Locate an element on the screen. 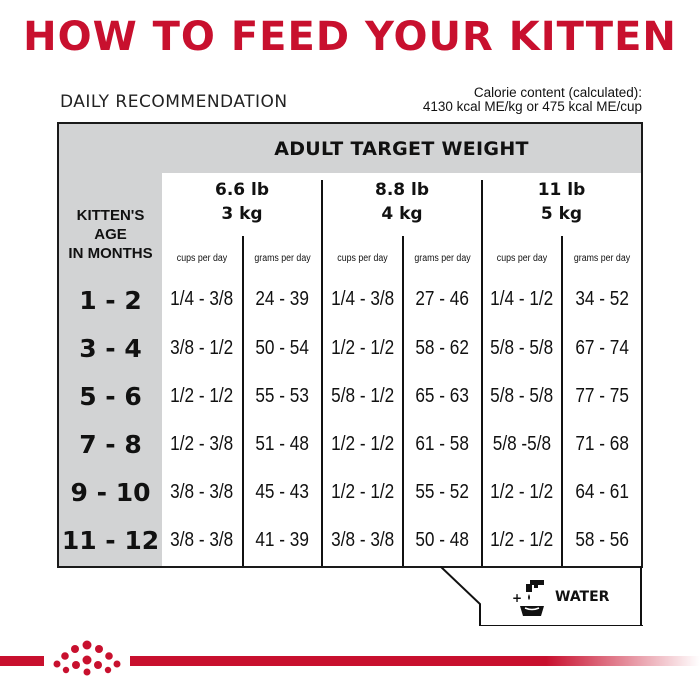 This screenshot has height=700, width=700. water-tap-bowl-icon: + is located at coordinates (528, 598).